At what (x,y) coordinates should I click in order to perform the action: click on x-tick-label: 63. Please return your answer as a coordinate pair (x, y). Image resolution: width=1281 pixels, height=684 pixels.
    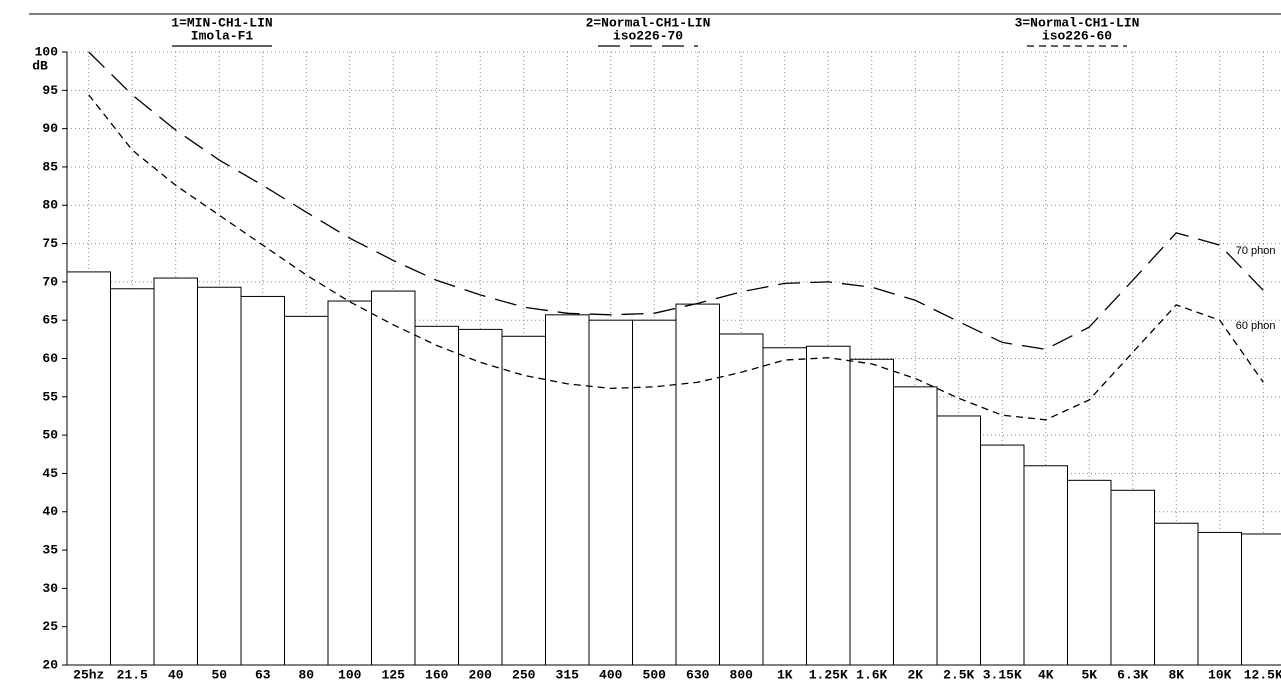
    Looking at the image, I should click on (263, 674).